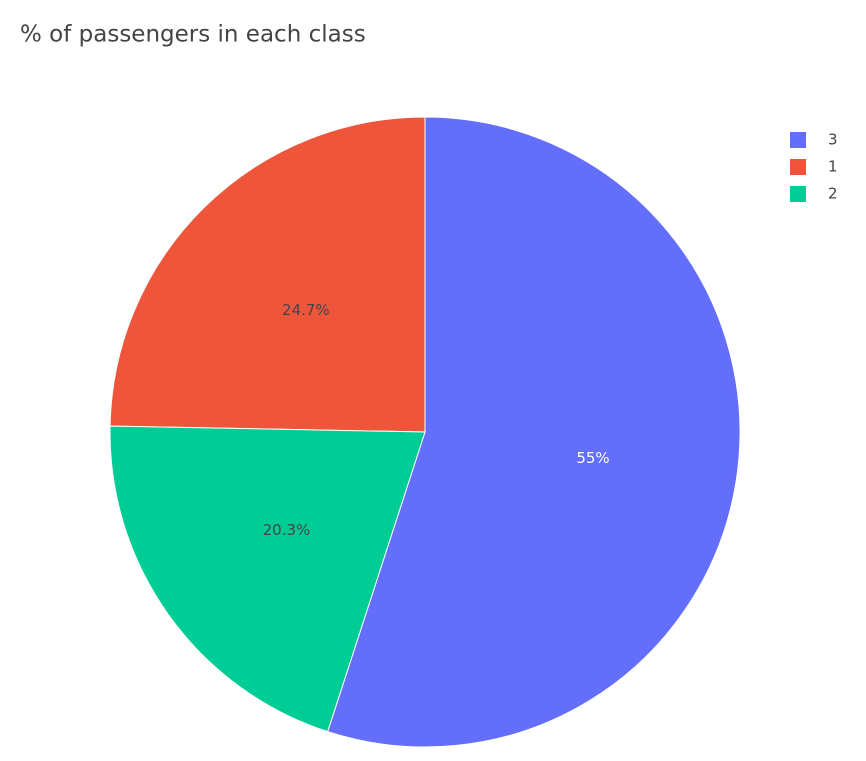 This screenshot has height=761, width=866. What do you see at coordinates (287, 530) in the screenshot?
I see `slice-label: 20.3%` at bounding box center [287, 530].